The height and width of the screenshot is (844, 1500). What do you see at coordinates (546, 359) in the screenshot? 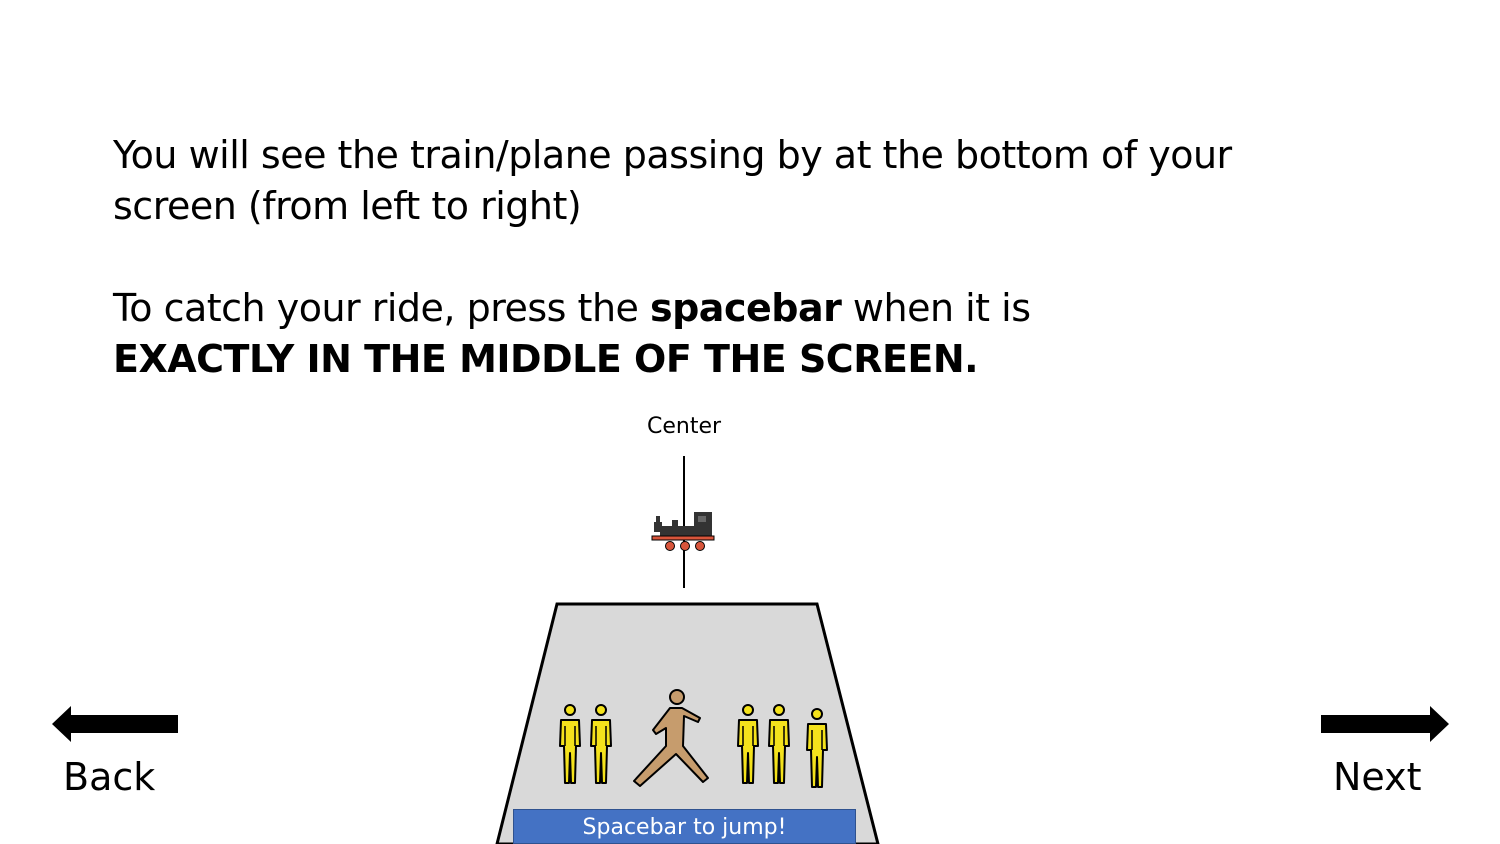
I see `instruction-middle-emphasis: EXACTLY IN THE MIDDLE OF THE SCREEN.` at bounding box center [546, 359].